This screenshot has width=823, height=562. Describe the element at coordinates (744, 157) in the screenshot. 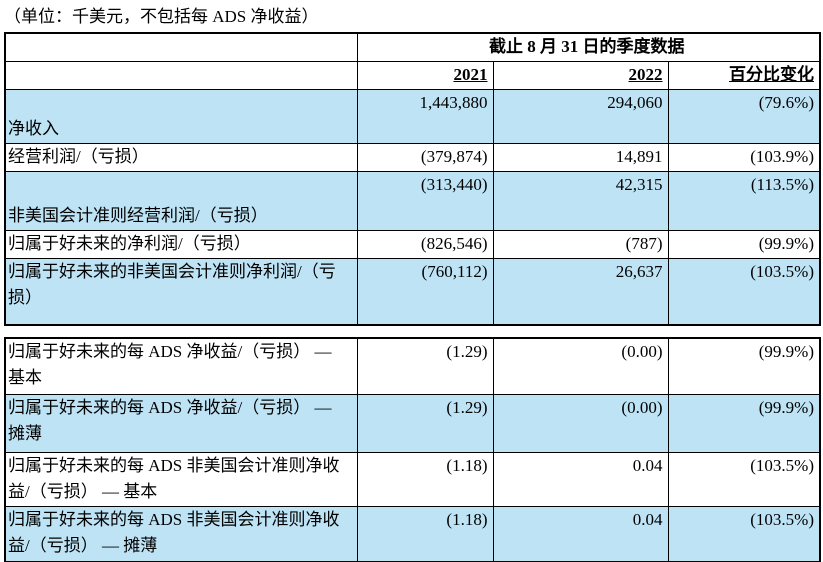

I see `value-pct-change: (103.9%)` at that location.